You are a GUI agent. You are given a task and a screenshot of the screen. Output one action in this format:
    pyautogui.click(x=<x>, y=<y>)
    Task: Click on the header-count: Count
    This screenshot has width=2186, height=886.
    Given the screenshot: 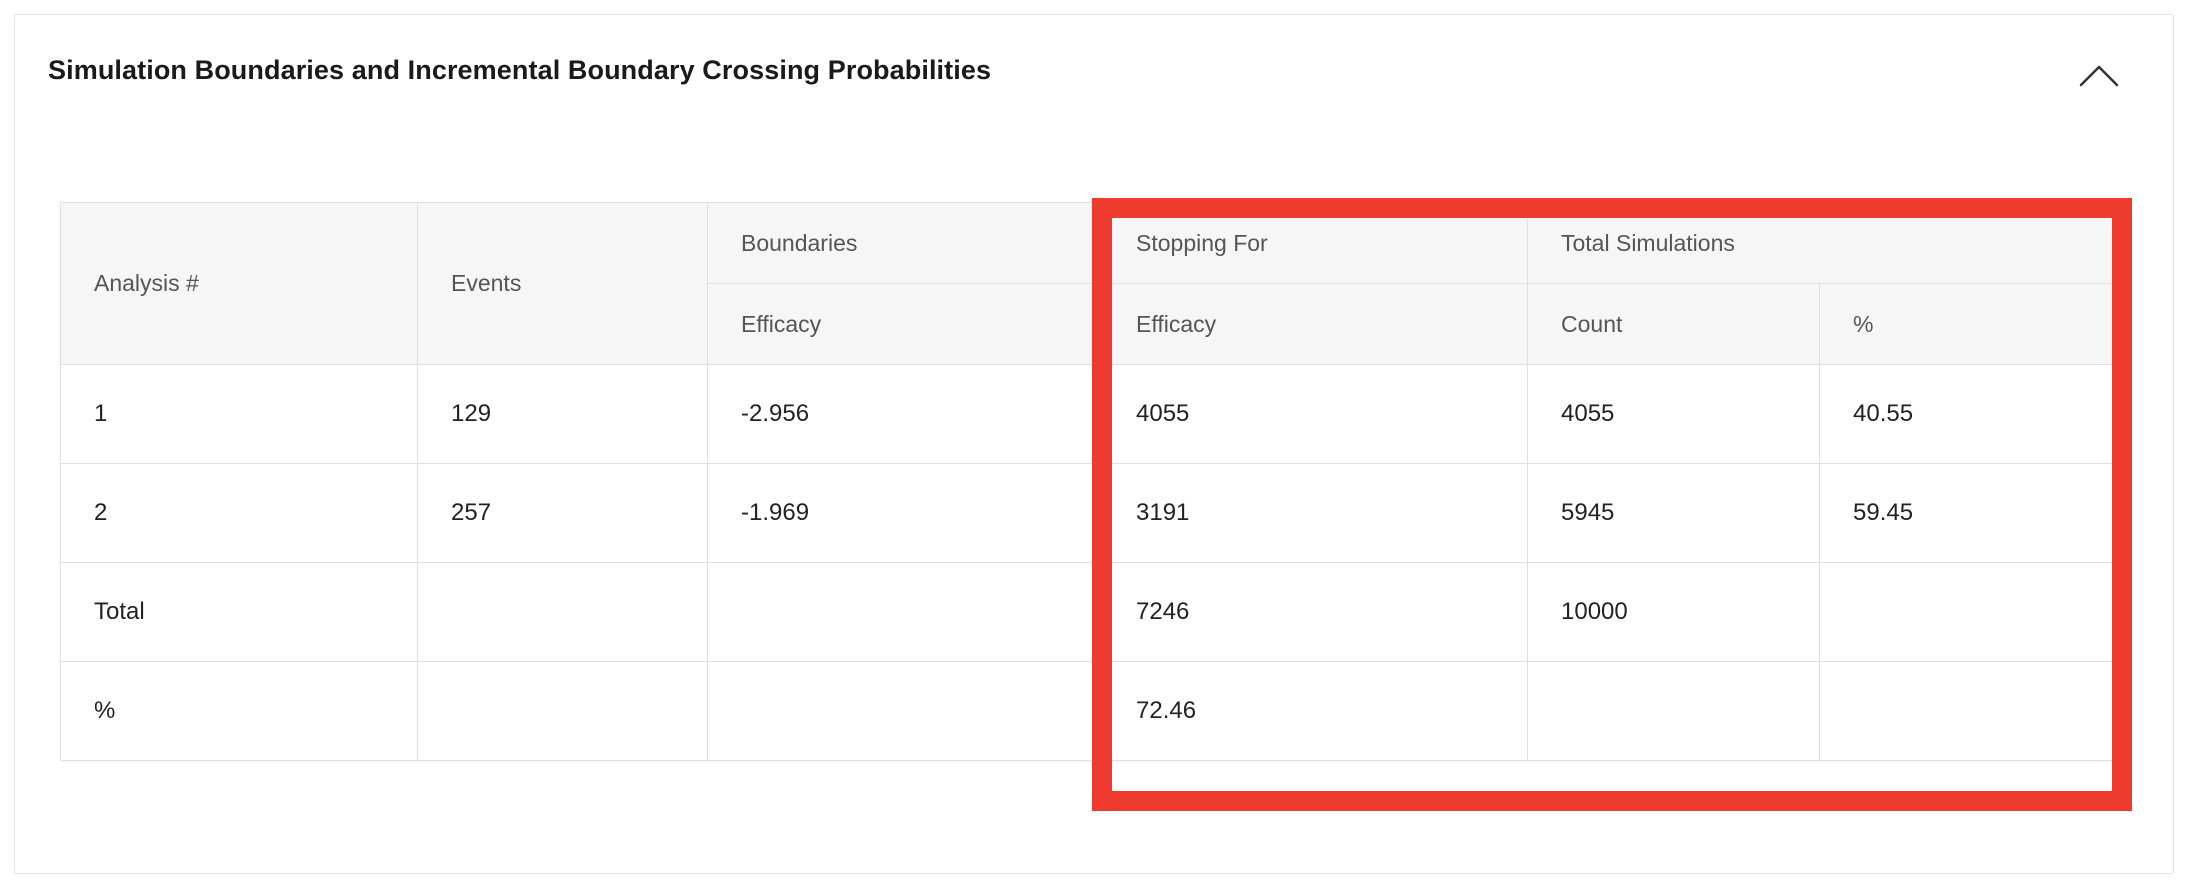 What is the action you would take?
    pyautogui.click(x=1673, y=324)
    